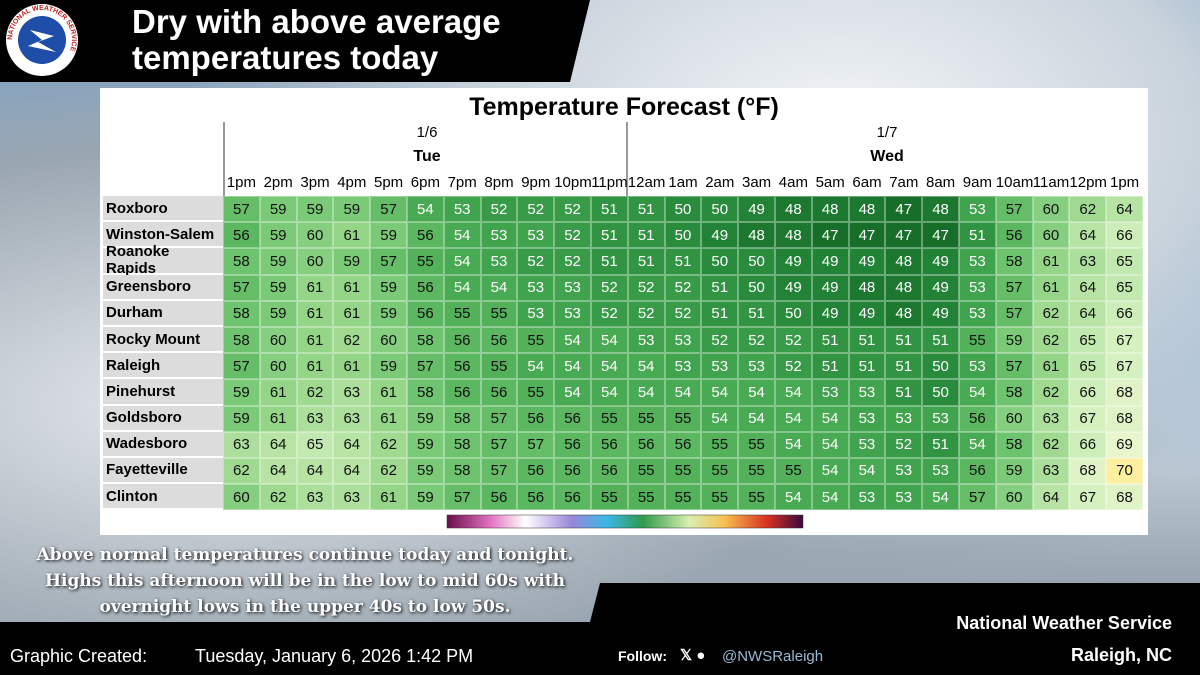 This screenshot has height=675, width=1200. I want to click on temperature-cell: 69, so click(1124, 444).